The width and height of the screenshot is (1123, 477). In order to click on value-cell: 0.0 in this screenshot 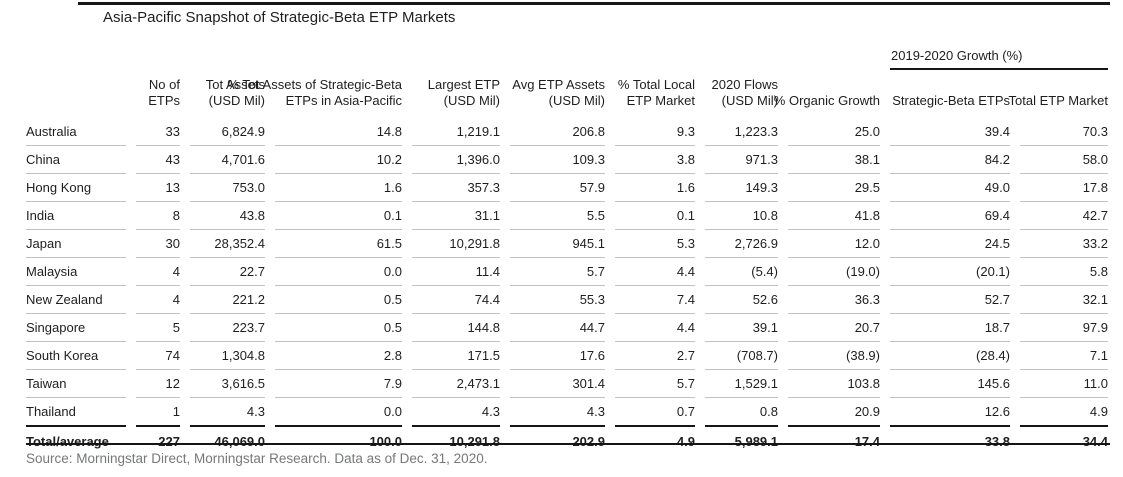, I will do `click(392, 411)`.